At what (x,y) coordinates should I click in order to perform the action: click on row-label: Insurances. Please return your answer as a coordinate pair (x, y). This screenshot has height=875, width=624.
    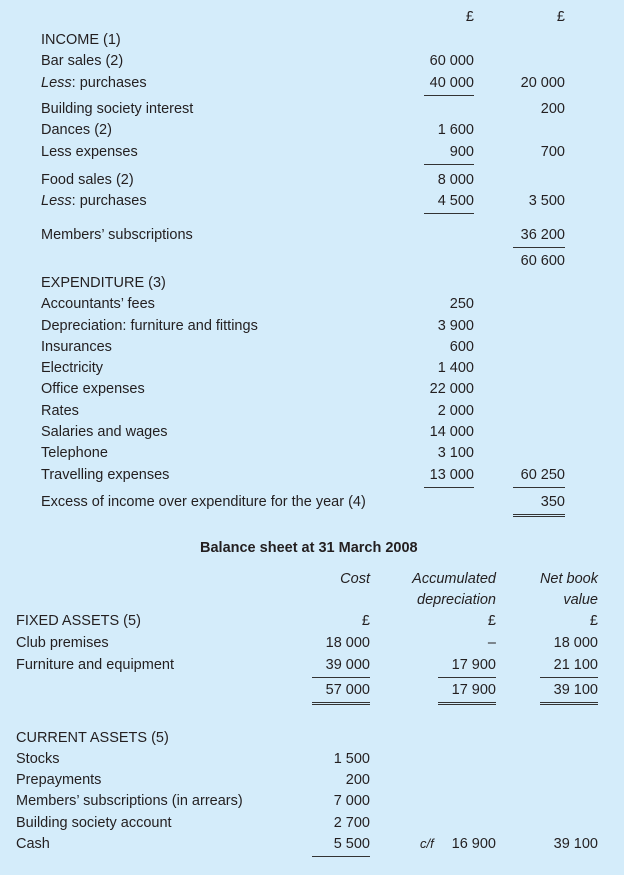
    Looking at the image, I should click on (76, 347).